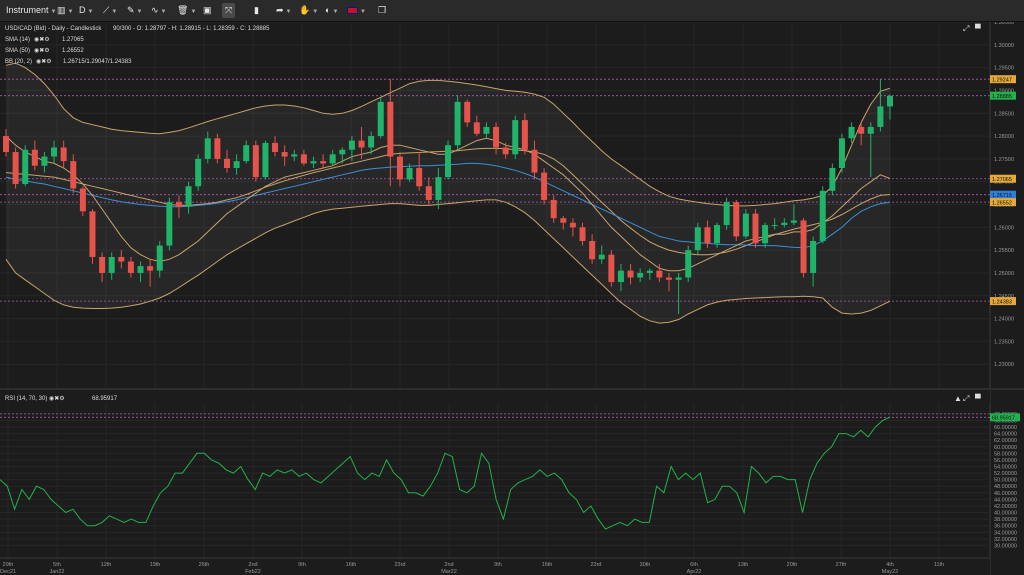  I want to click on draw-line-button: ⟋ ▼, so click(110, 10).